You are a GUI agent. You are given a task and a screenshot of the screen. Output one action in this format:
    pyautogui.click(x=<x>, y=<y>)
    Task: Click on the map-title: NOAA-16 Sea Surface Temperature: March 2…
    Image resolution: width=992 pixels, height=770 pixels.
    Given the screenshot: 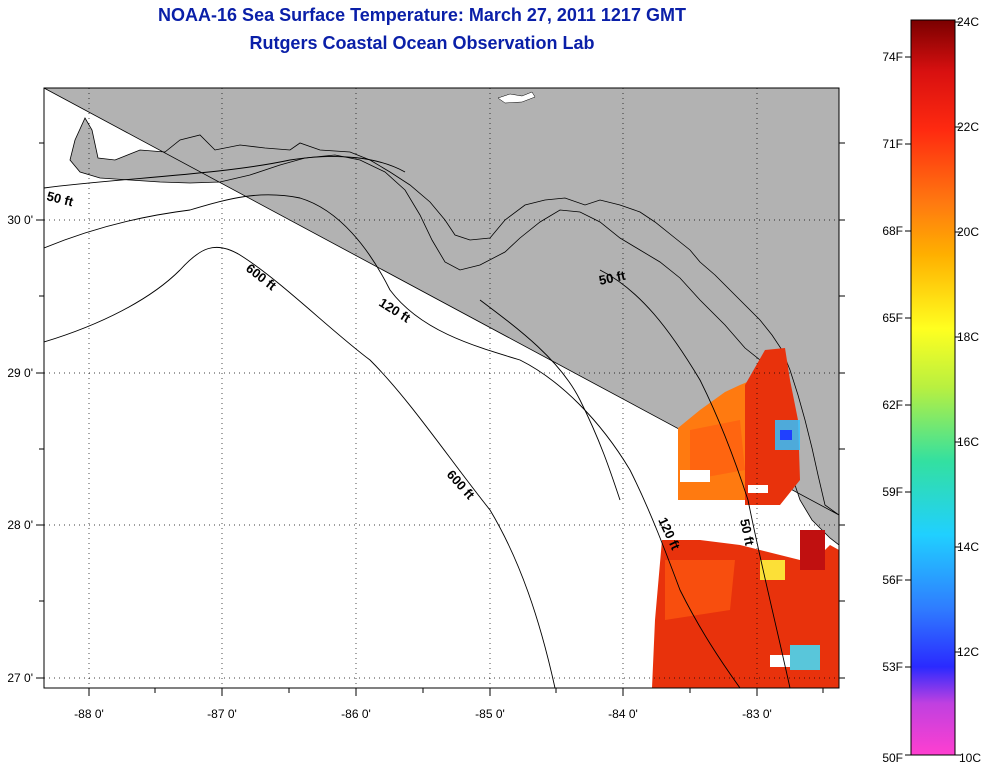 What is the action you would take?
    pyautogui.click(x=422, y=15)
    